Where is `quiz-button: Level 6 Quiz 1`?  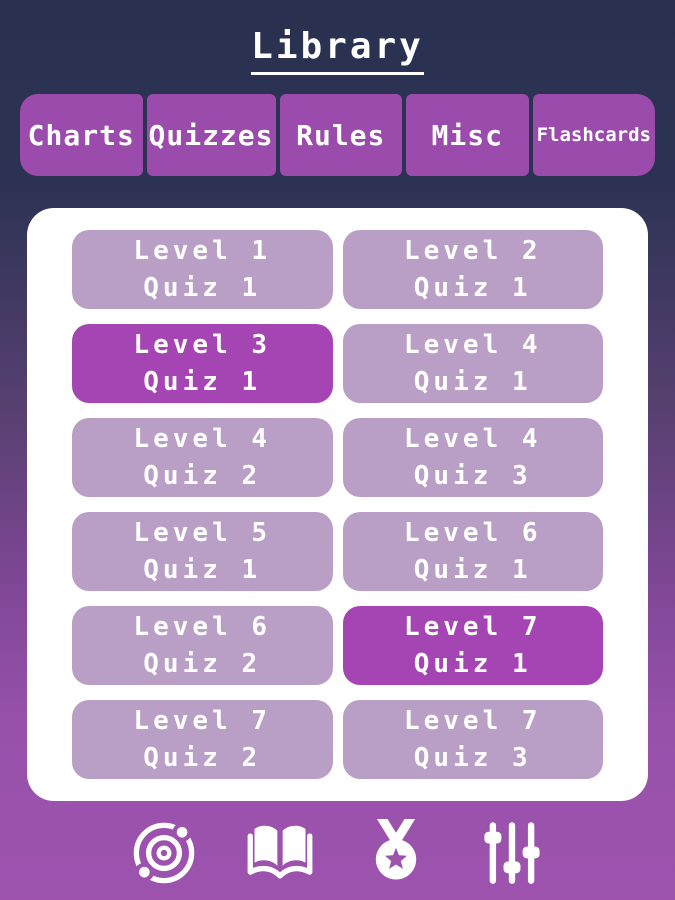
quiz-button: Level 6 Quiz 1 is located at coordinates (472, 551).